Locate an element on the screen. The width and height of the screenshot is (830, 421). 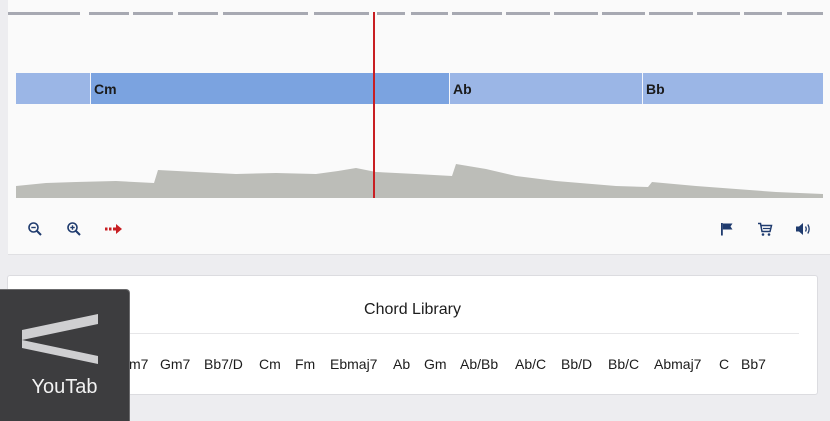
chord-chip: C is located at coordinates (724, 364).